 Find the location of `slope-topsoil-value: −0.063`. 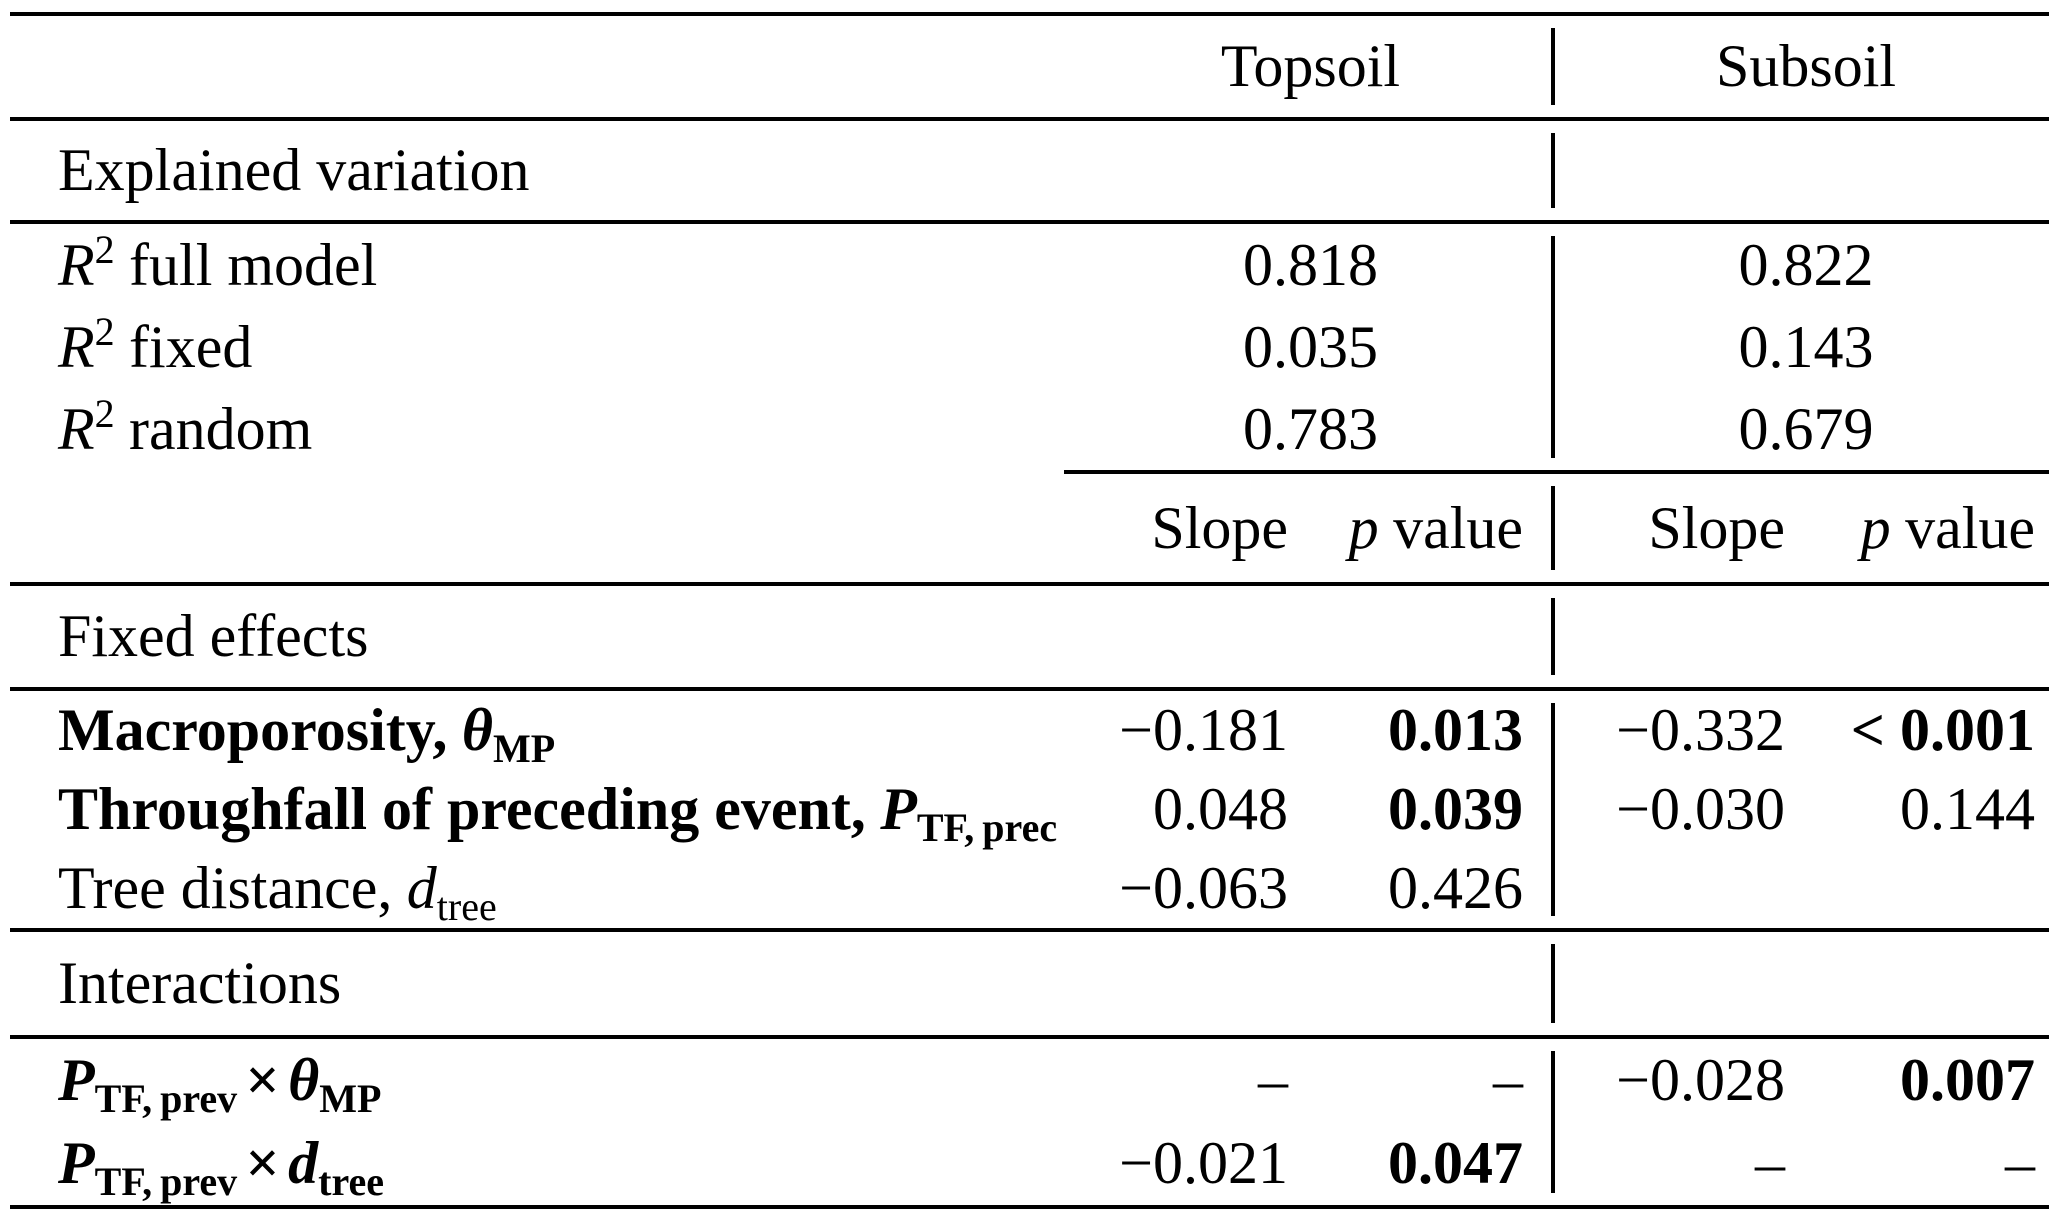

slope-topsoil-value: −0.063 is located at coordinates (1203, 888).